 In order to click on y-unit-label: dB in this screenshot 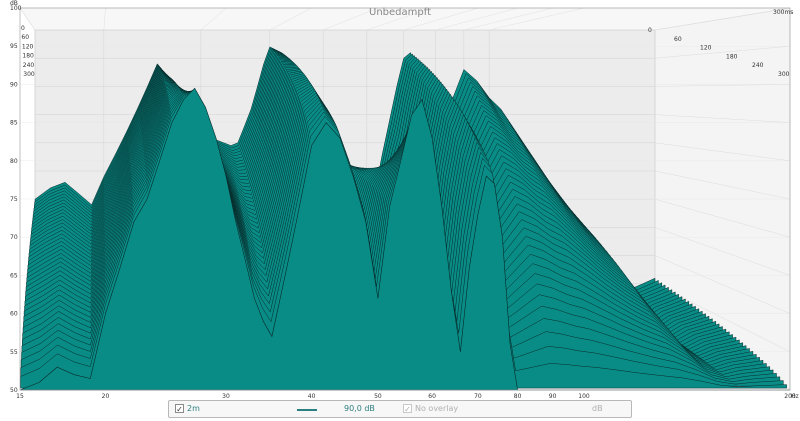, I will do `click(14, 3)`.